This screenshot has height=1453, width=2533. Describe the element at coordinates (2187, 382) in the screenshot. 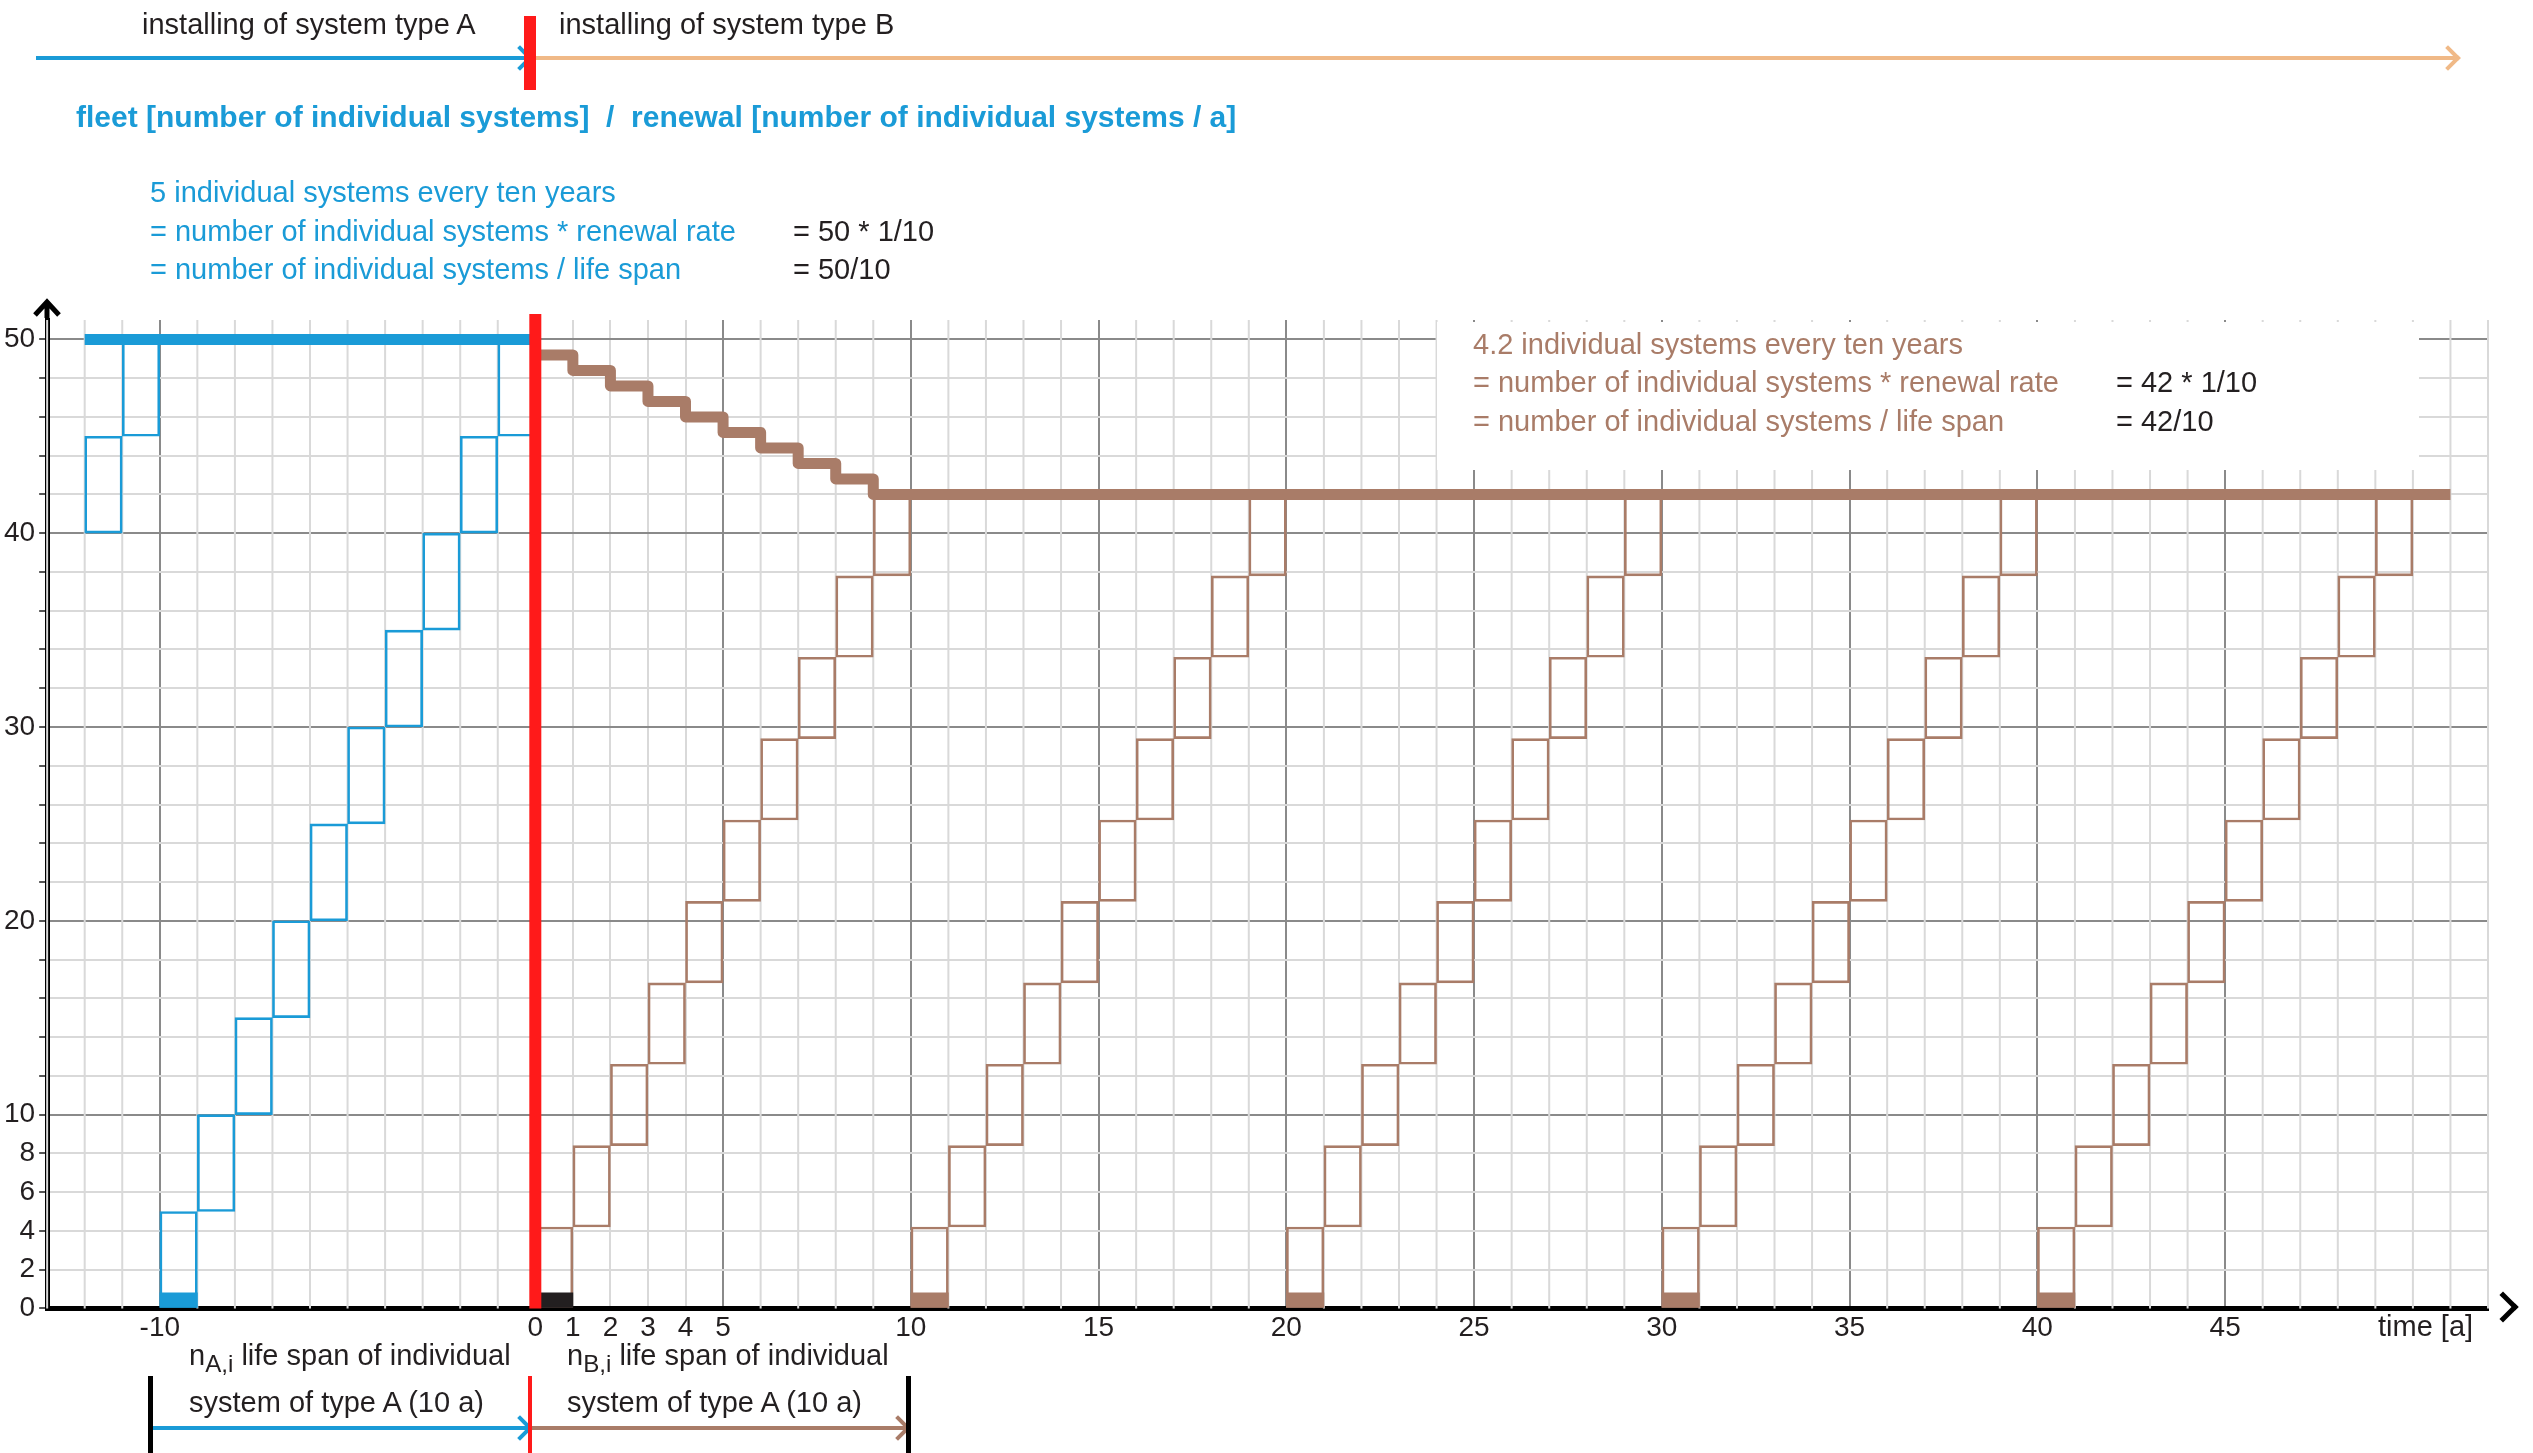

I see `annotation: = 42 * 1/10` at that location.